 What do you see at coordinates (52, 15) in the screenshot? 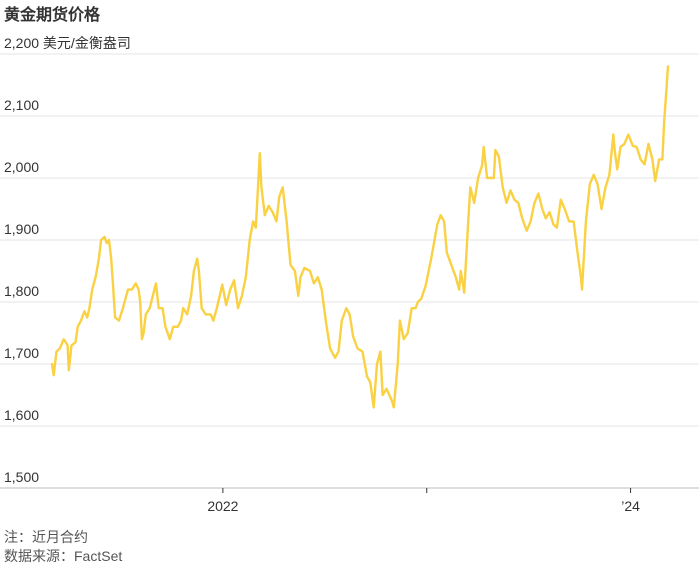
I see `chart-title: 黄金期货价格` at bounding box center [52, 15].